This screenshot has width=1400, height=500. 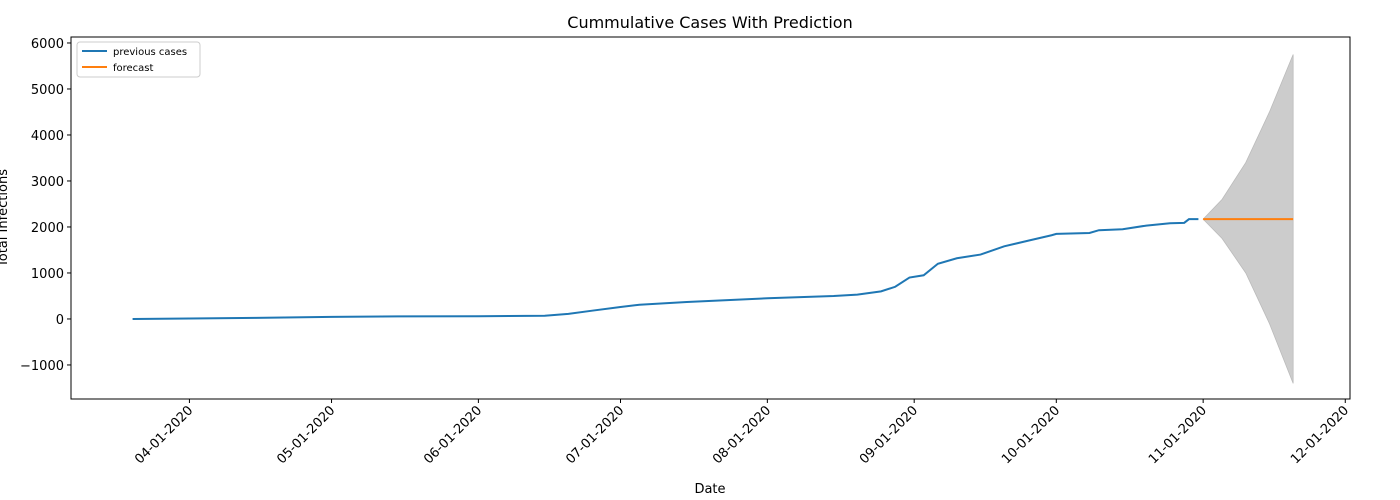 I want to click on x-tick-label: 11-01-2020, so click(x=1178, y=435).